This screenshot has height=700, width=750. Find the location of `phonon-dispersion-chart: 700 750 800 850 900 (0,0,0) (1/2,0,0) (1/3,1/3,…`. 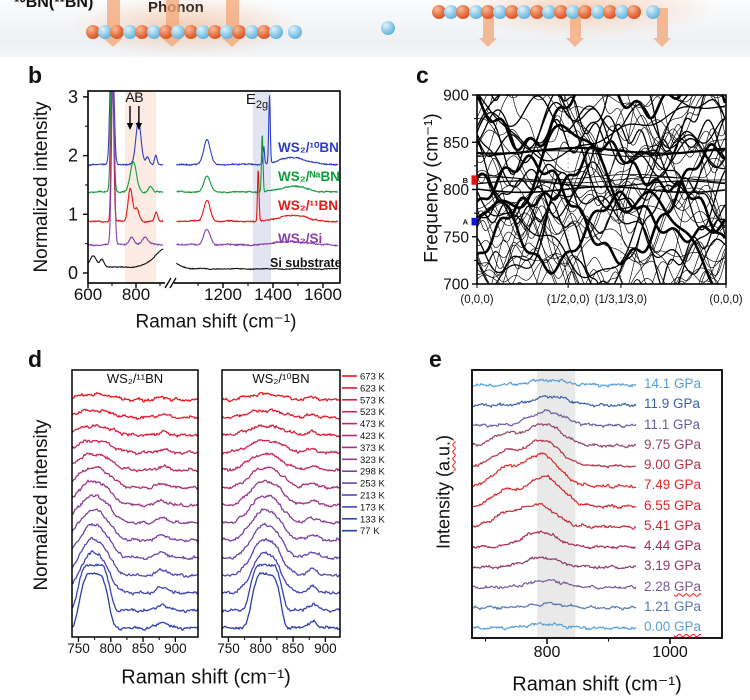

phonon-dispersion-chart: 700 750 800 850 900 (0,0,0) (1/2,0,0) (1/3,1/3,… is located at coordinates (593, 197).